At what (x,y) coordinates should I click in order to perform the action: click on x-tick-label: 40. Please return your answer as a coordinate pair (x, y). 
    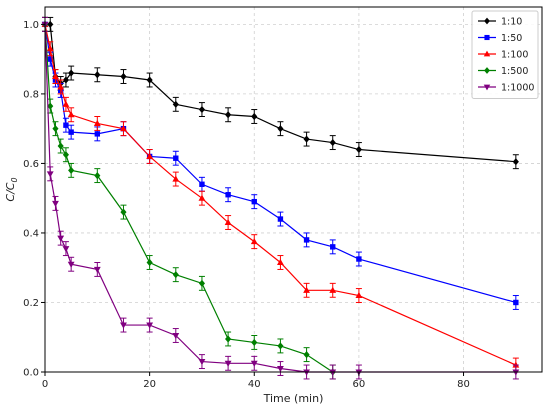
    Looking at the image, I should click on (254, 384).